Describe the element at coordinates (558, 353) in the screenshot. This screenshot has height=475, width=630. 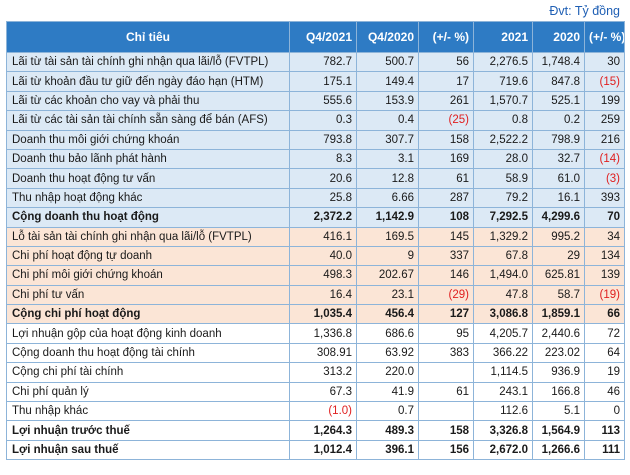
I see `cell-y2020: 223.02` at that location.